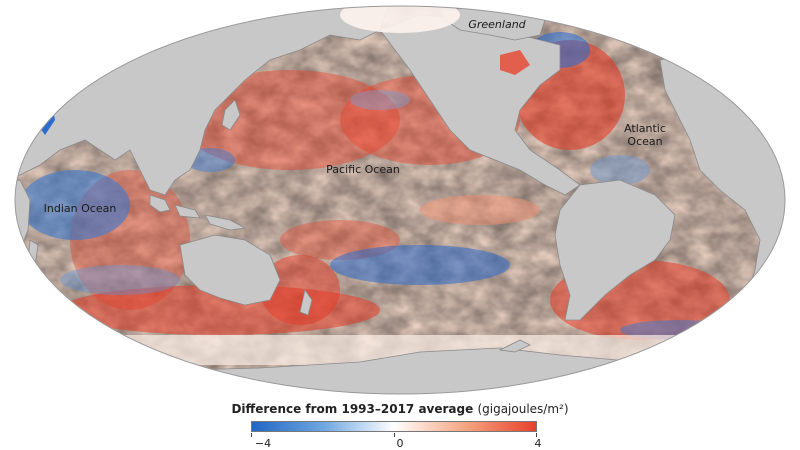  Describe the element at coordinates (480, 105) in the screenshot. I see `north-america-land` at that location.